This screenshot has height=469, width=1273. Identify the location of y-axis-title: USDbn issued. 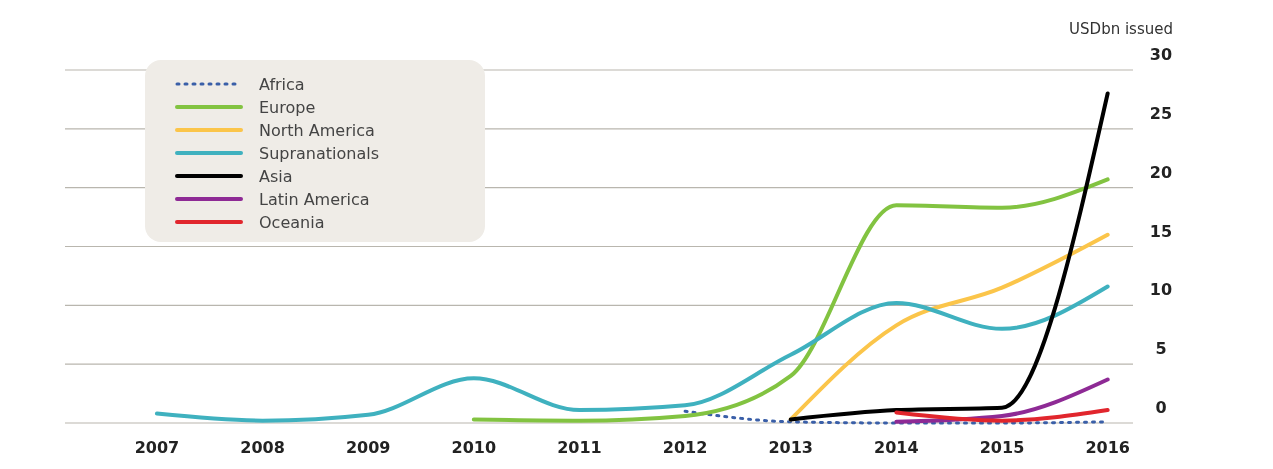
(1121, 29).